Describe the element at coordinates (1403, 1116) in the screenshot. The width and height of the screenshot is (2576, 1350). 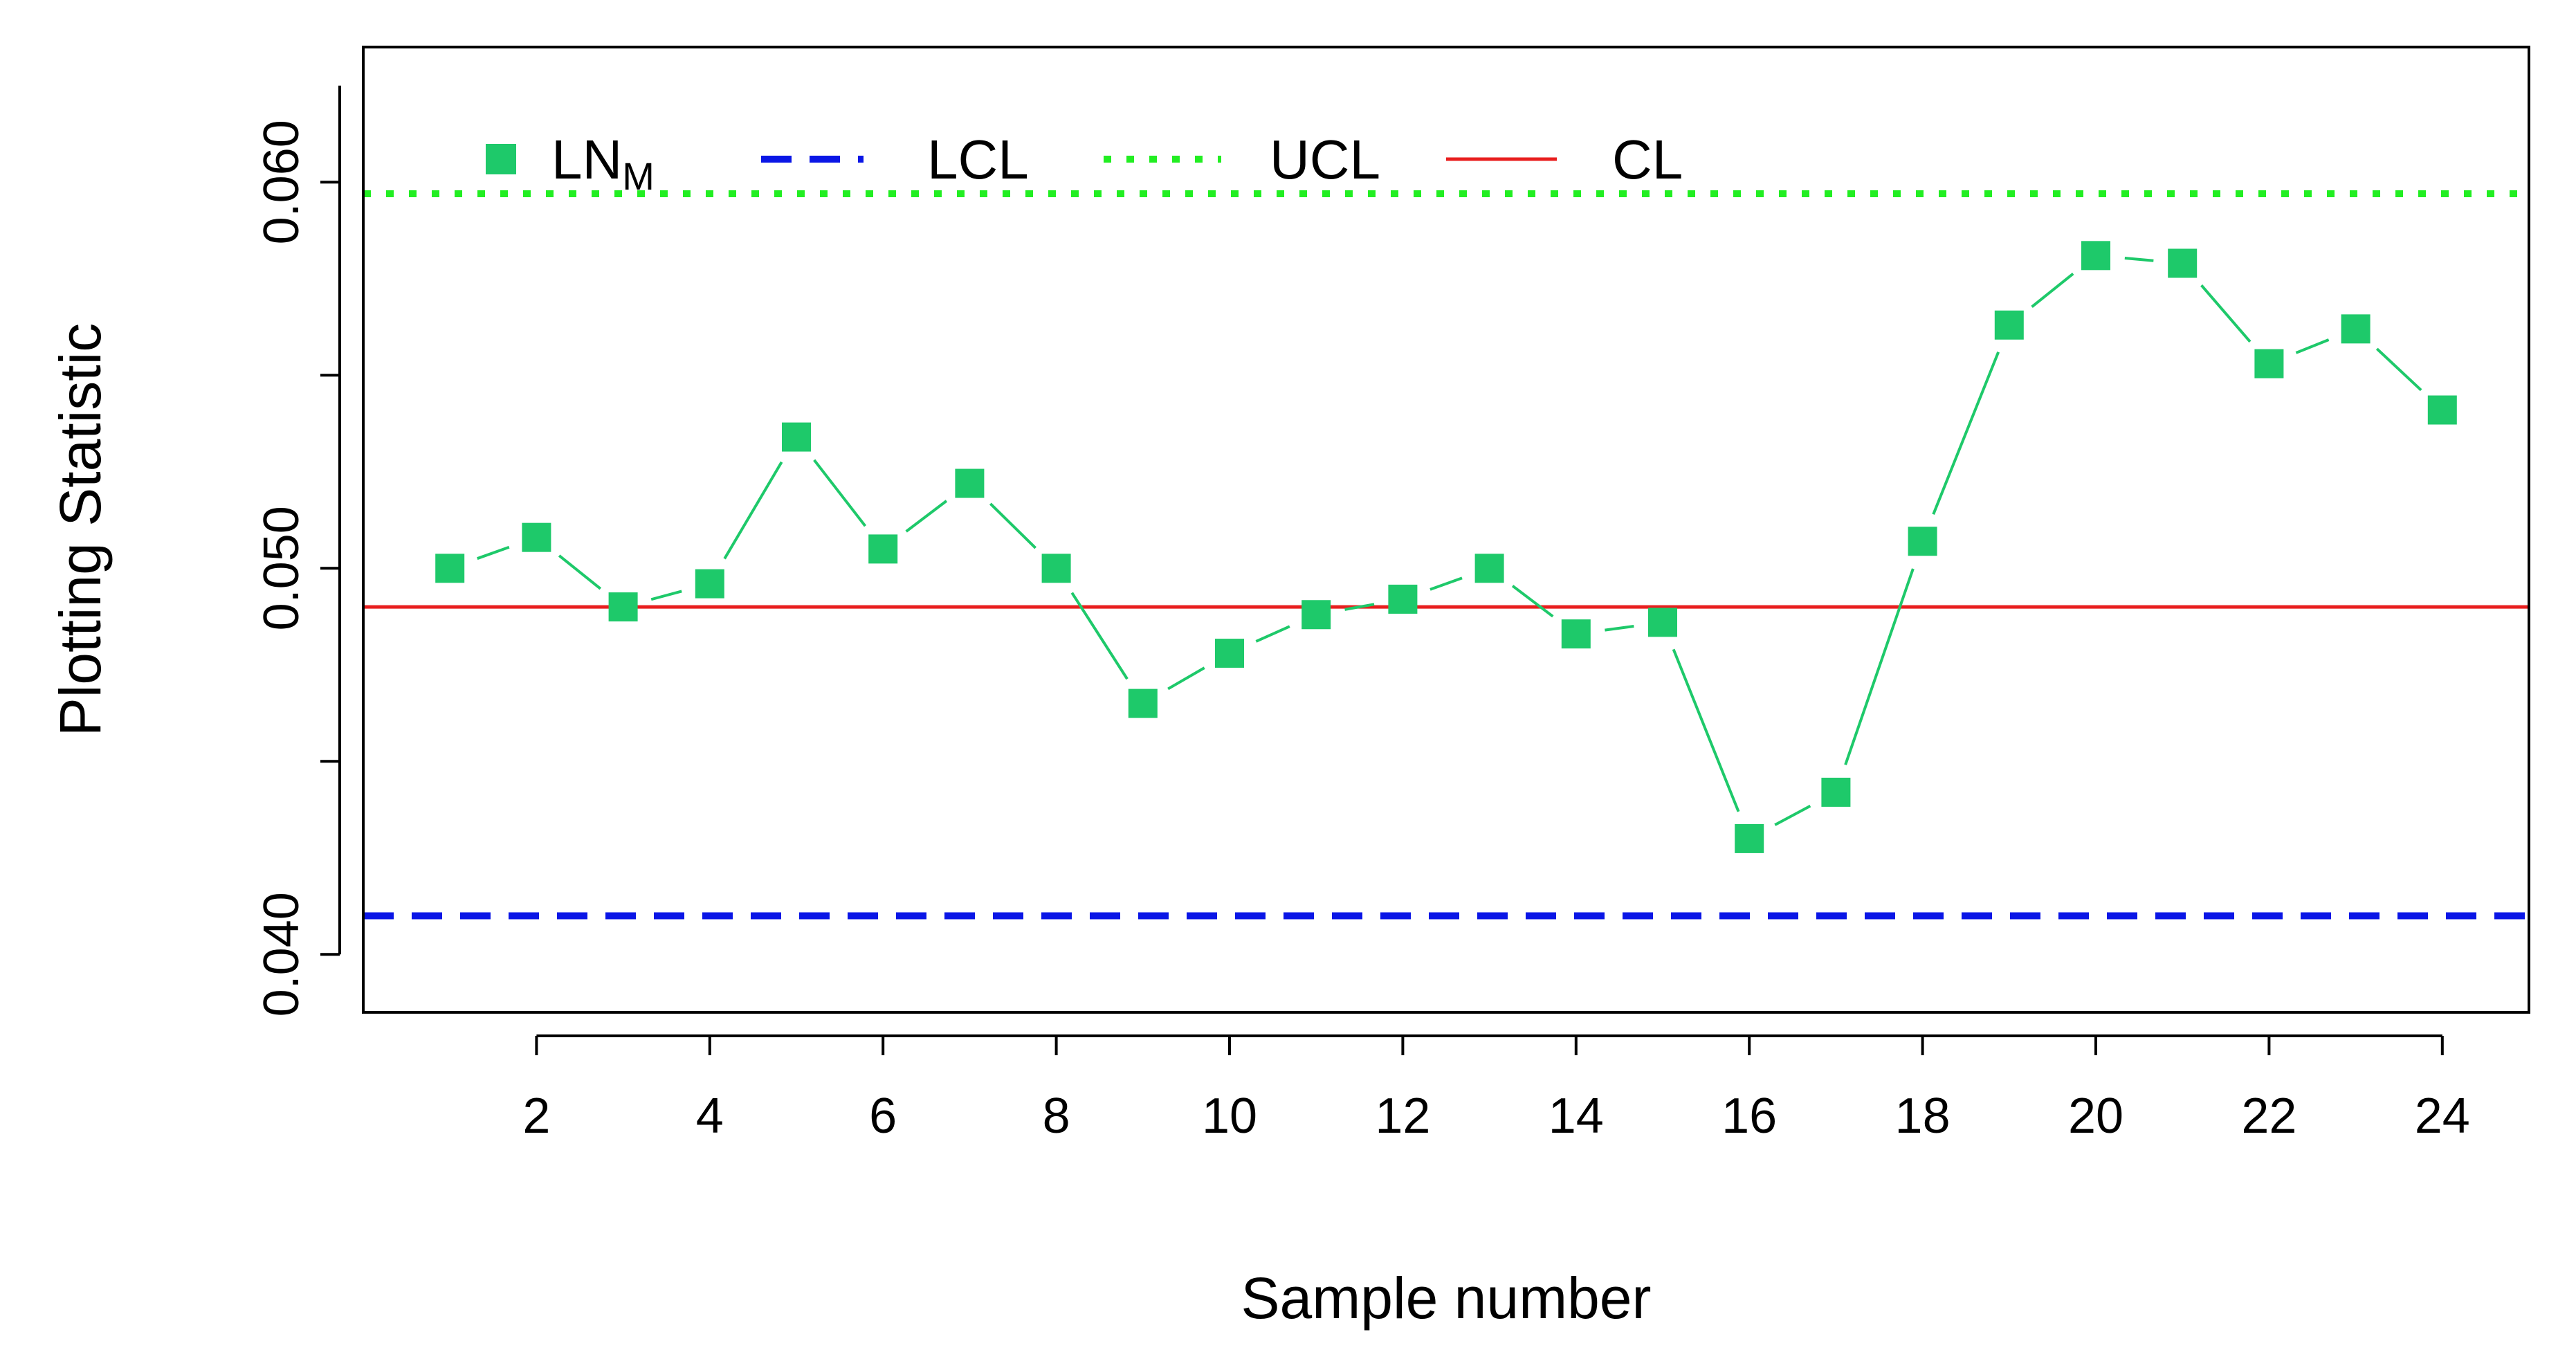
I see `x-tick-label: 12` at that location.